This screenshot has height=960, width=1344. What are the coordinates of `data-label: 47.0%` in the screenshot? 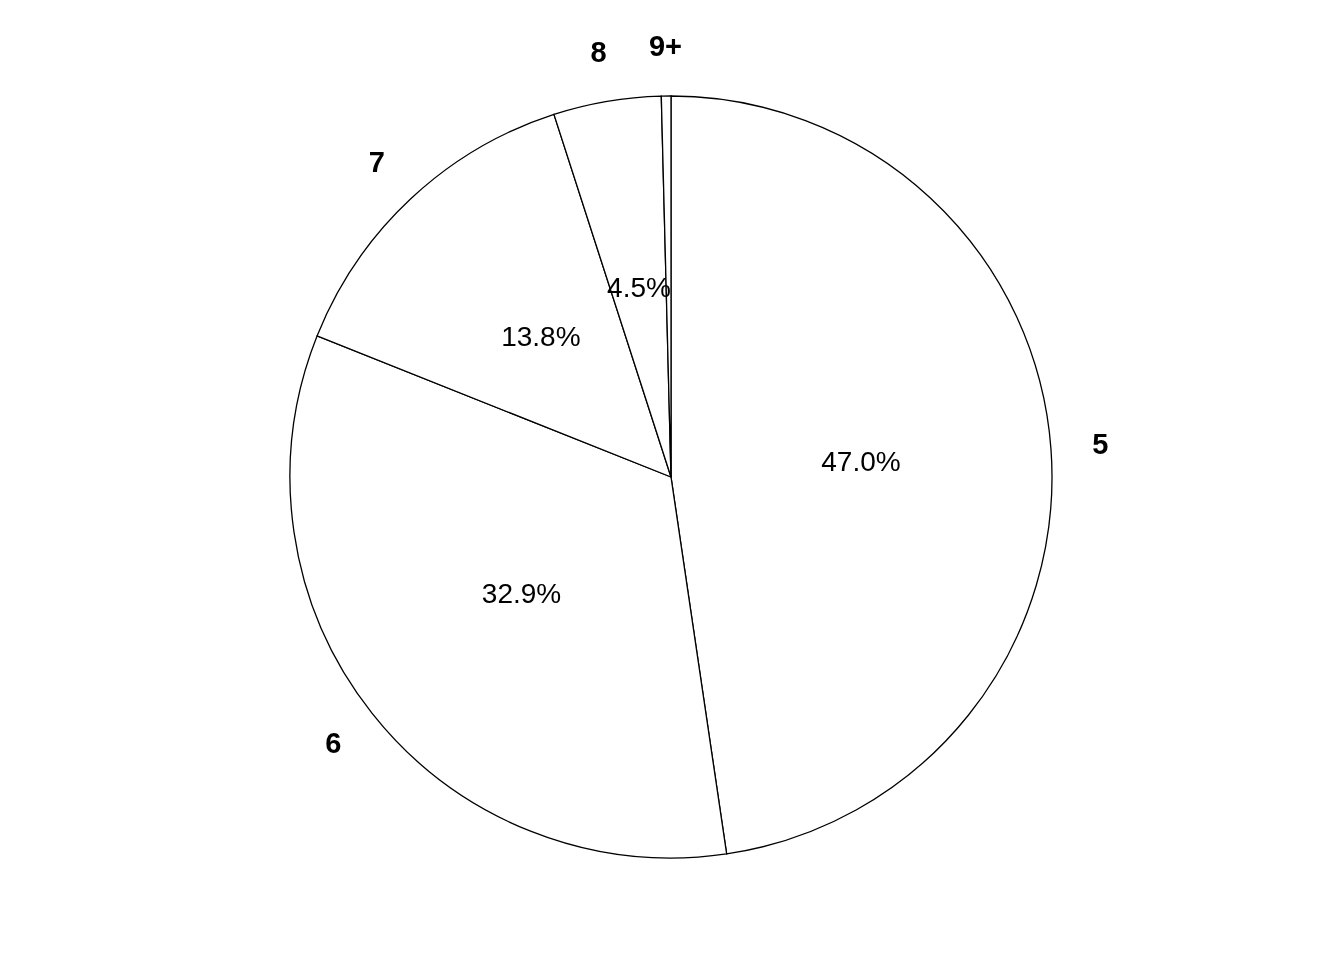 It's located at (861, 462).